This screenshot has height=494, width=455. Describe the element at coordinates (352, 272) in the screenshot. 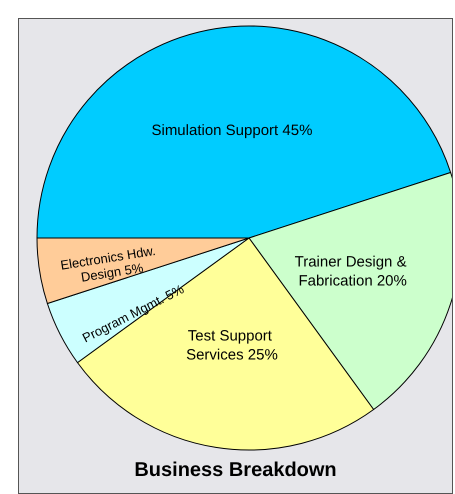

I see `slice-label: Trainer Design & Fabrication 20%` at that location.